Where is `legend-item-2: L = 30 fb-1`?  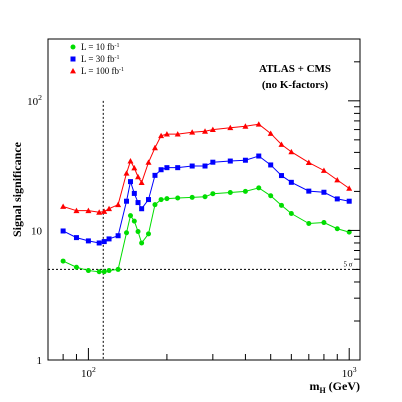 legend-item-2: L = 30 fb-1 is located at coordinates (95, 59).